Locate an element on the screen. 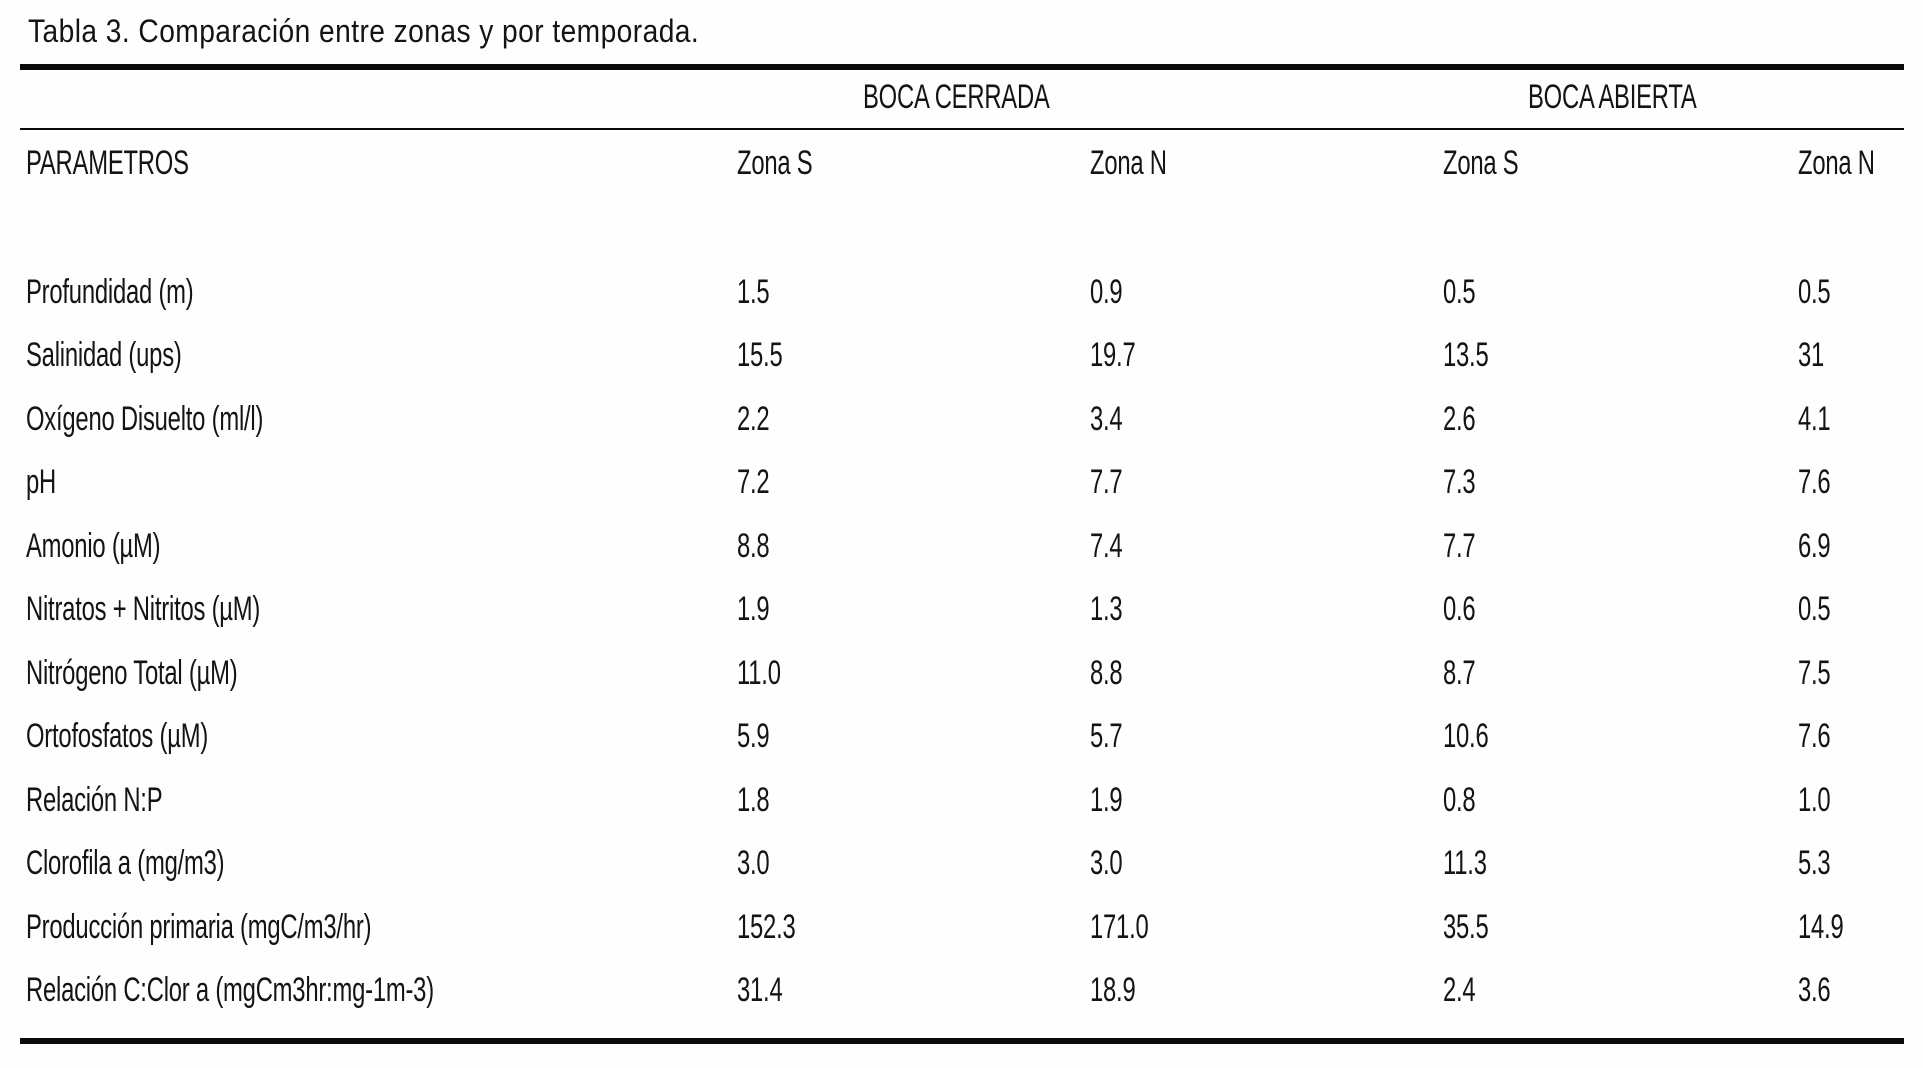  value-cell: 15.5 is located at coordinates (769, 355).